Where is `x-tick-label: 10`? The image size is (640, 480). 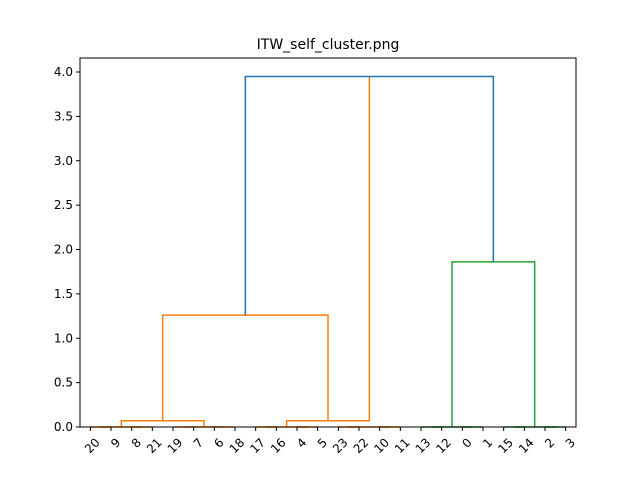 x-tick-label: 10 is located at coordinates (381, 445).